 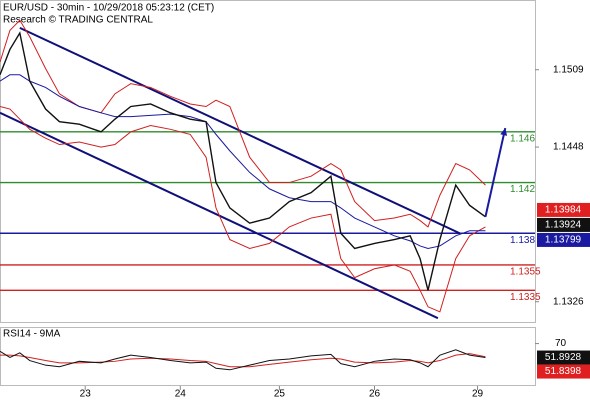 I want to click on forecast-arrow, so click(x=495, y=172).